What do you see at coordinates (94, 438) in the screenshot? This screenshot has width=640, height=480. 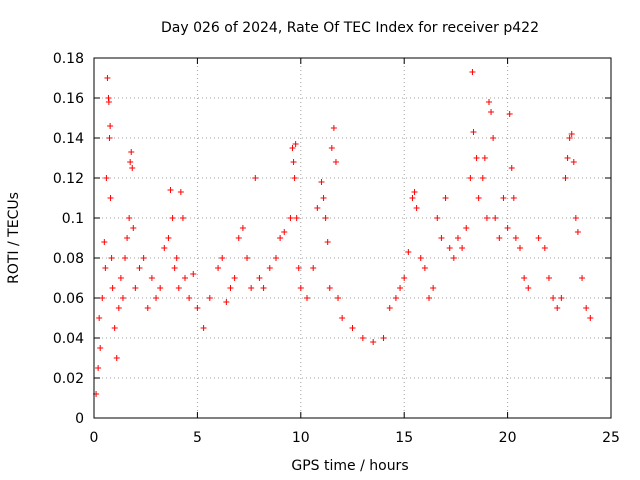 I see `x-tick-label: 0` at bounding box center [94, 438].